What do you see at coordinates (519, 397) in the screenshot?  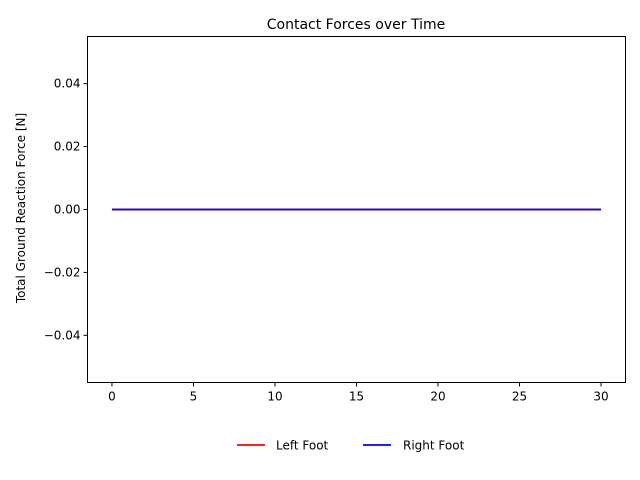 I see `x-tick-label: 25` at bounding box center [519, 397].